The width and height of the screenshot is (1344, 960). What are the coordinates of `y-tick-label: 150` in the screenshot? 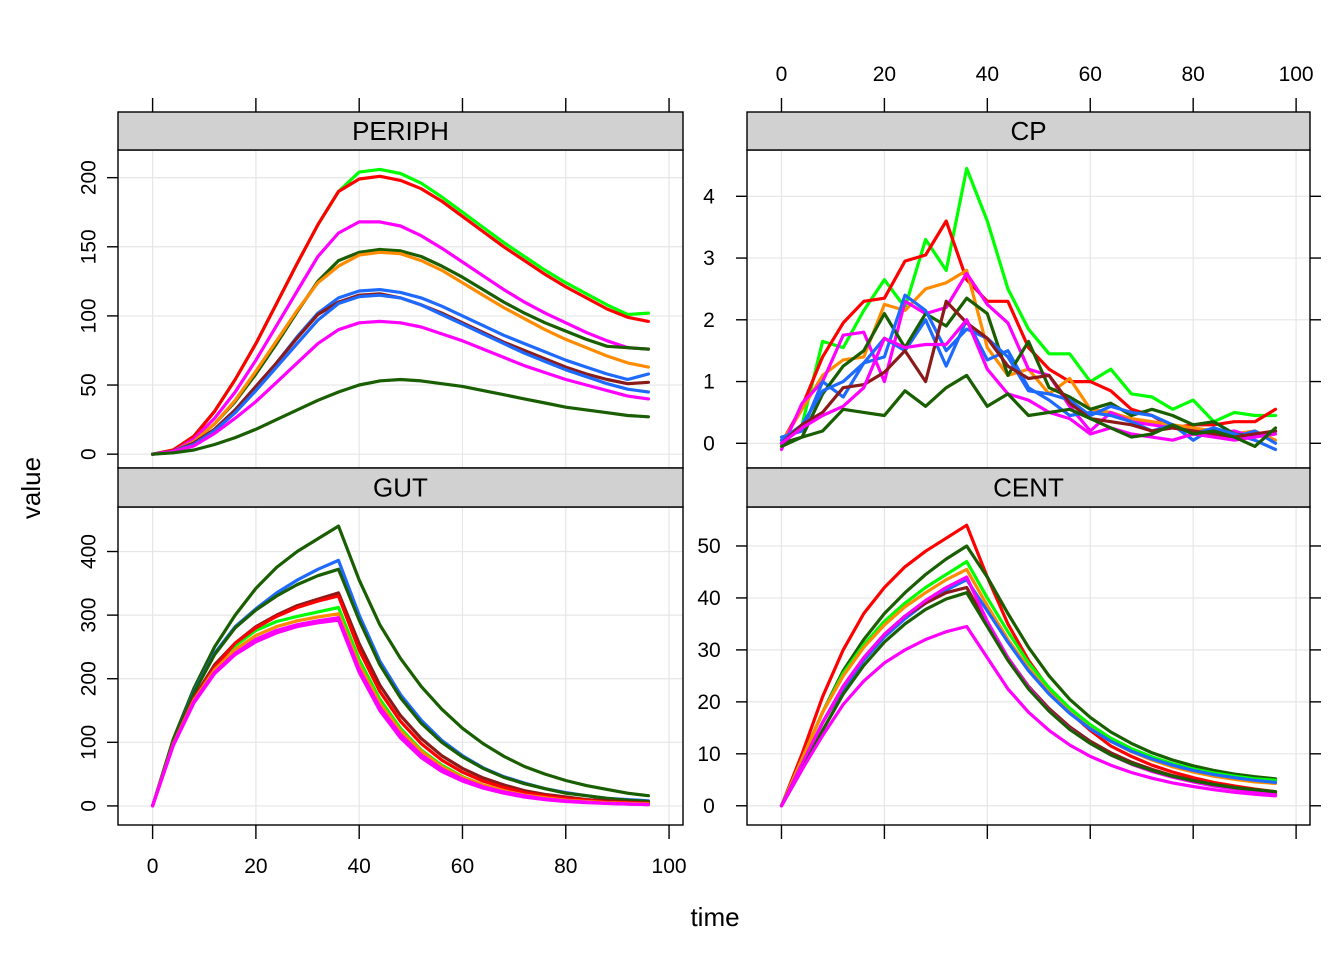 It's located at (89, 246).